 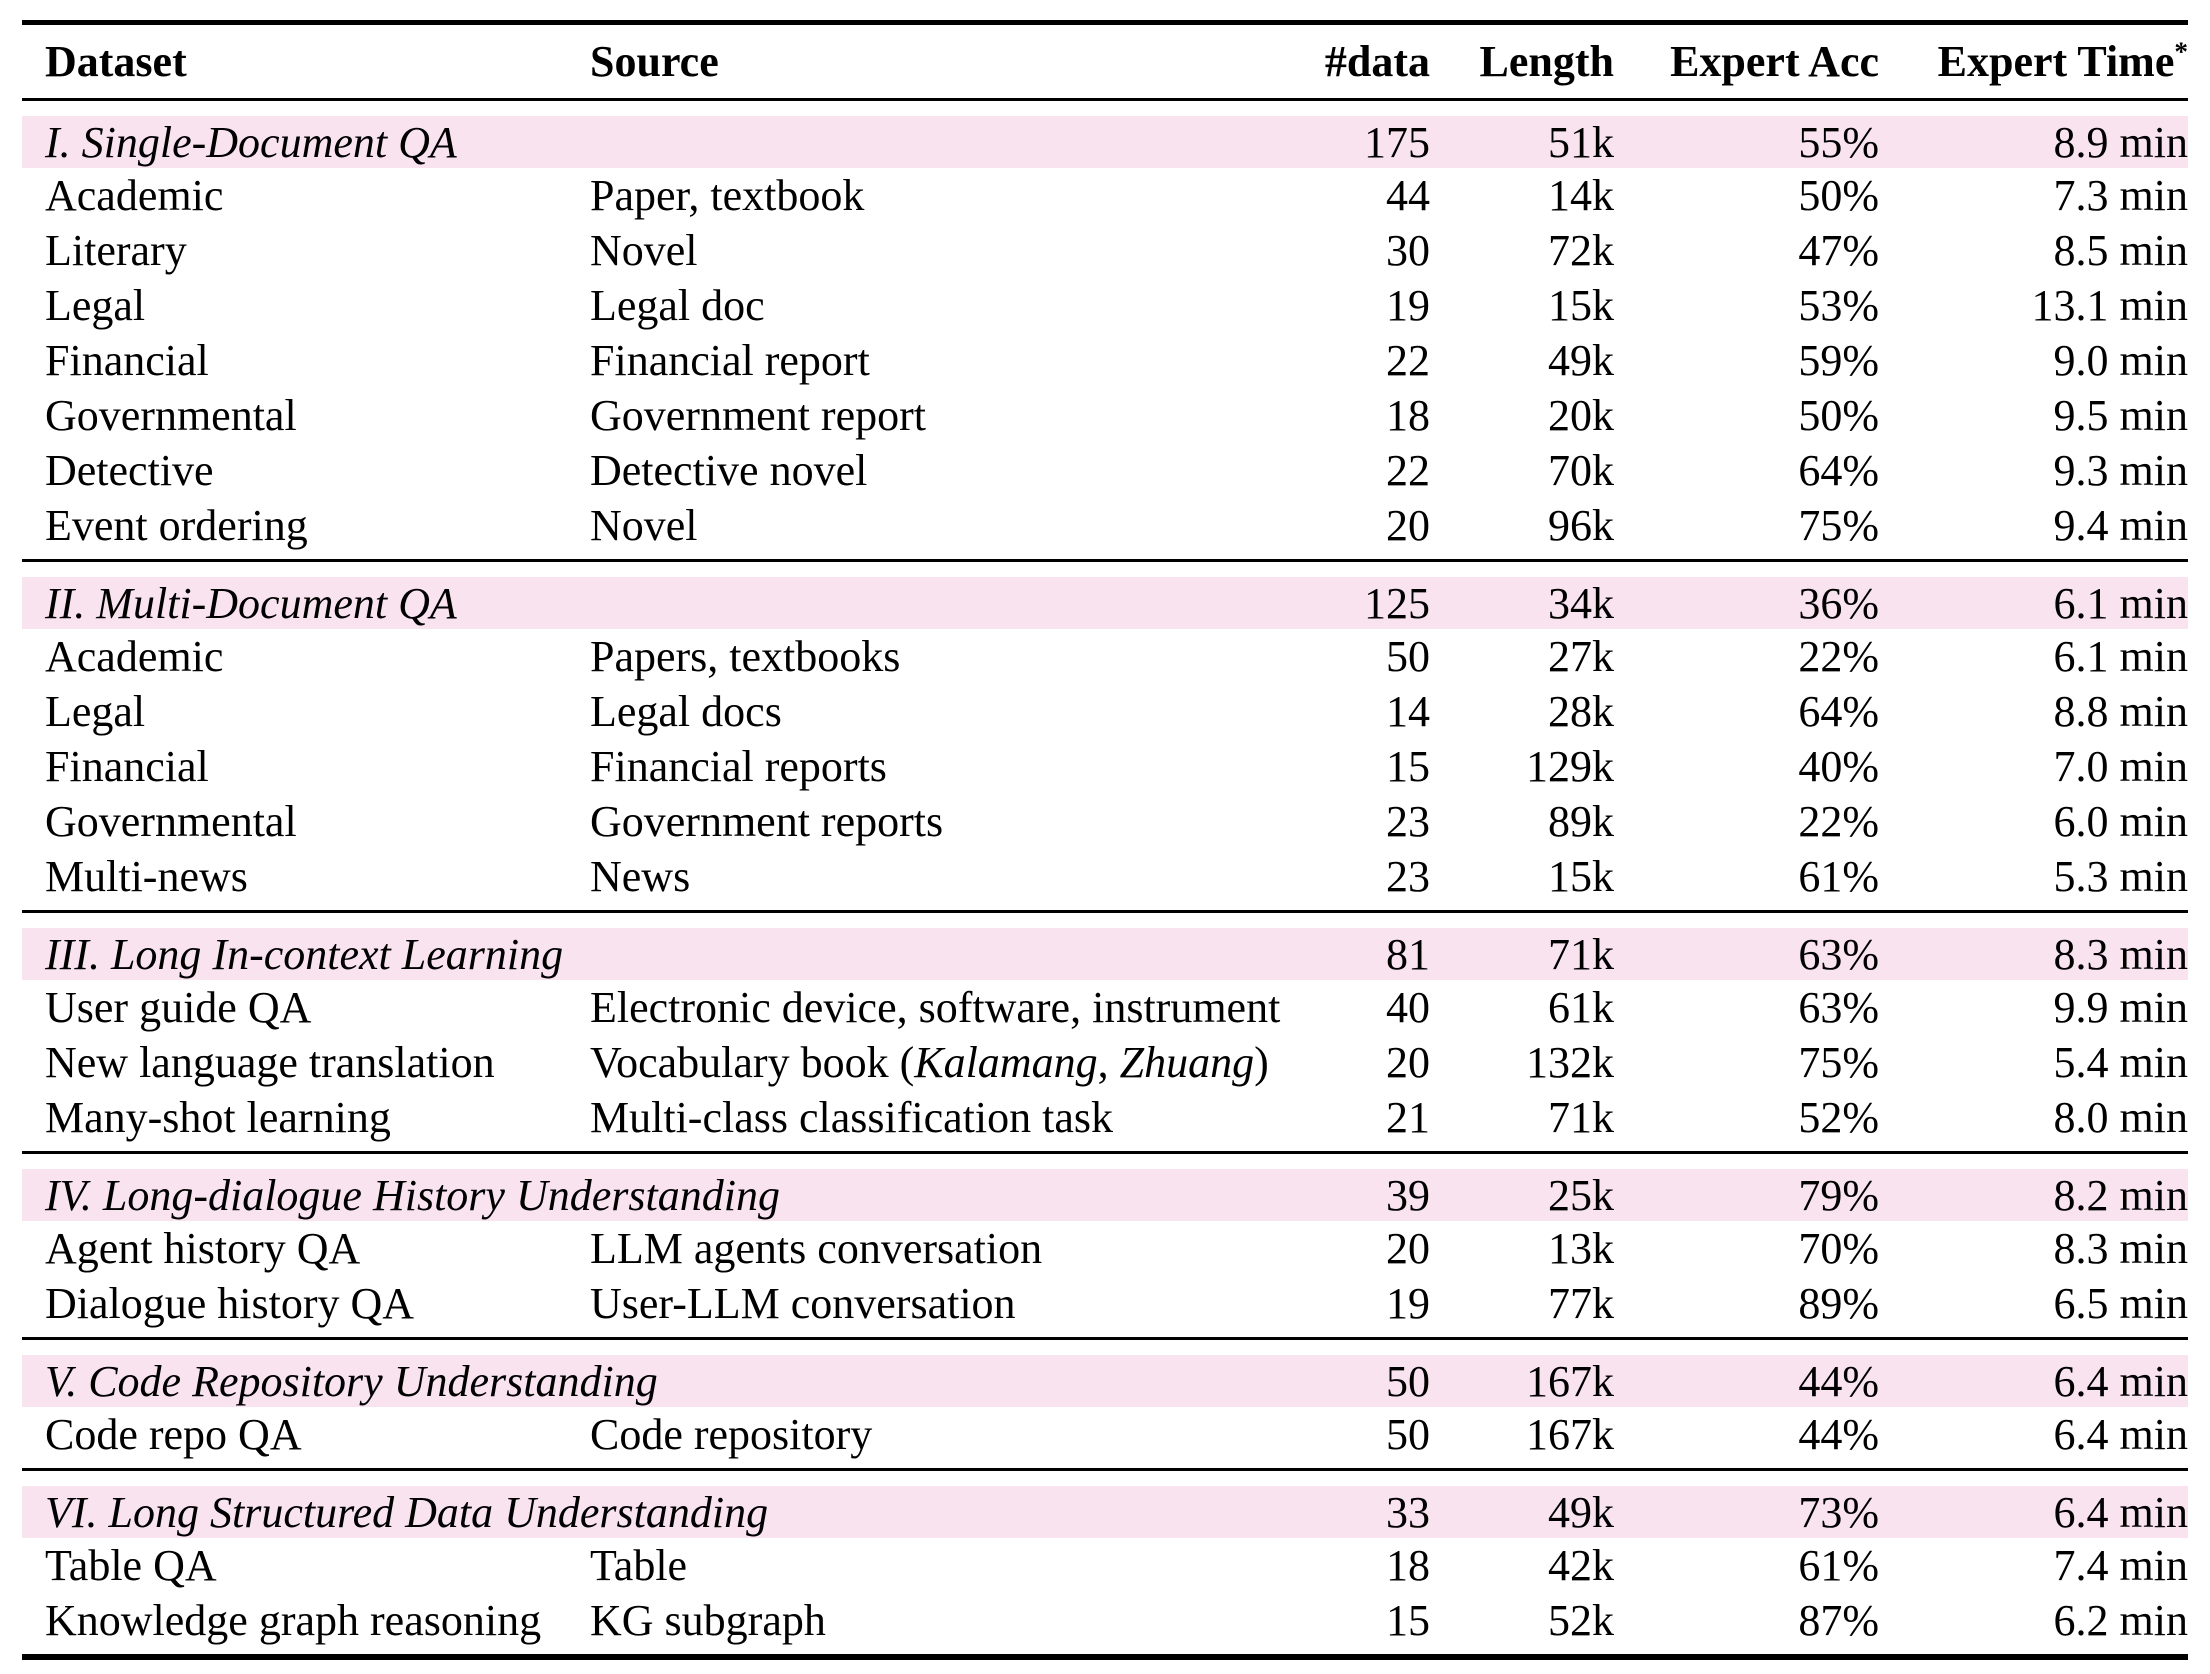 What do you see at coordinates (640, 876) in the screenshot?
I see `source-cell: News` at bounding box center [640, 876].